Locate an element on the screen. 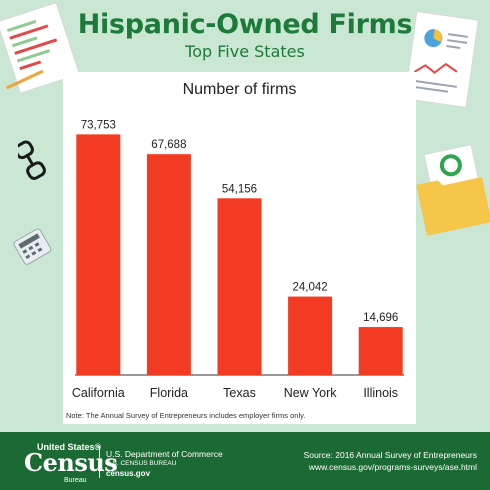  bureau-name: U.S. CENSUS BUREAU is located at coordinates (141, 463).